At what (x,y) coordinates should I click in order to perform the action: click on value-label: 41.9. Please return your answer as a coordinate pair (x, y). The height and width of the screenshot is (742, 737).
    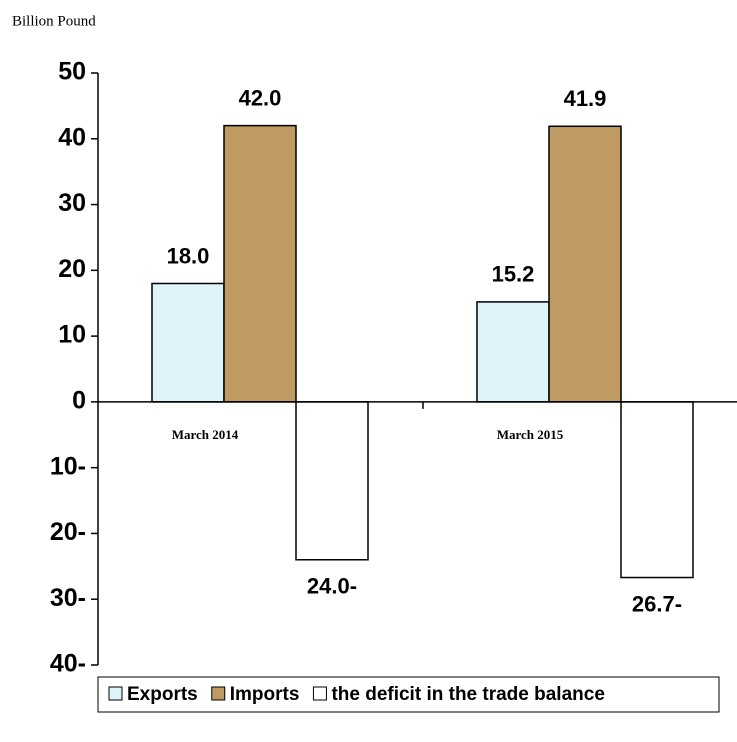
    Looking at the image, I should click on (585, 98).